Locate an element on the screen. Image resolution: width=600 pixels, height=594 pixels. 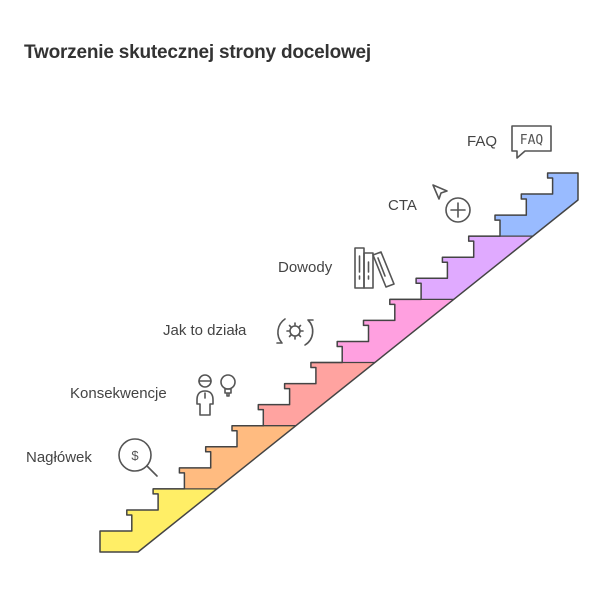
step-label-konsekwencje: Konsekwencje is located at coordinates (118, 393).